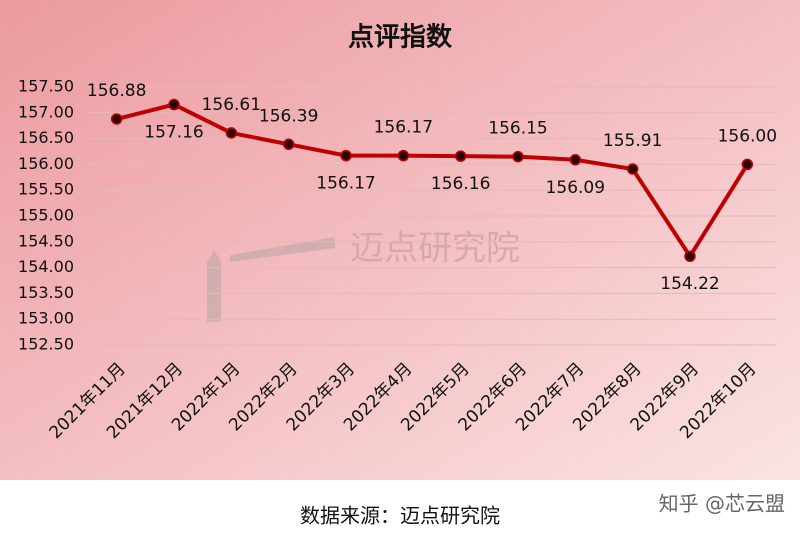 The image size is (800, 536). What do you see at coordinates (747, 136) in the screenshot?
I see `data-label: 156.00` at bounding box center [747, 136].